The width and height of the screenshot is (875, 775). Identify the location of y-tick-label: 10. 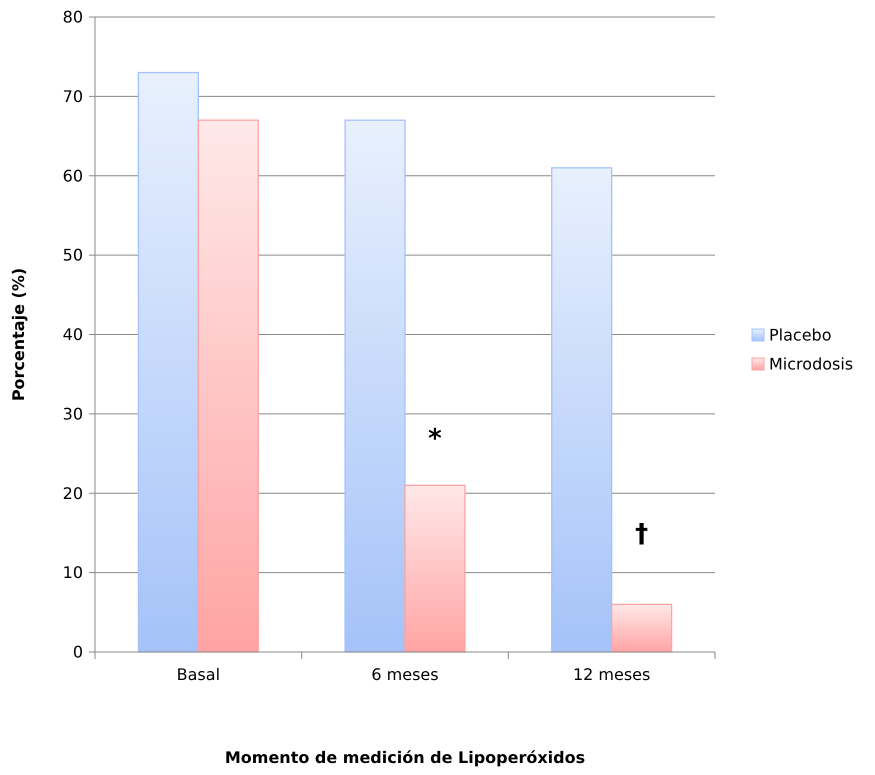
(72, 572).